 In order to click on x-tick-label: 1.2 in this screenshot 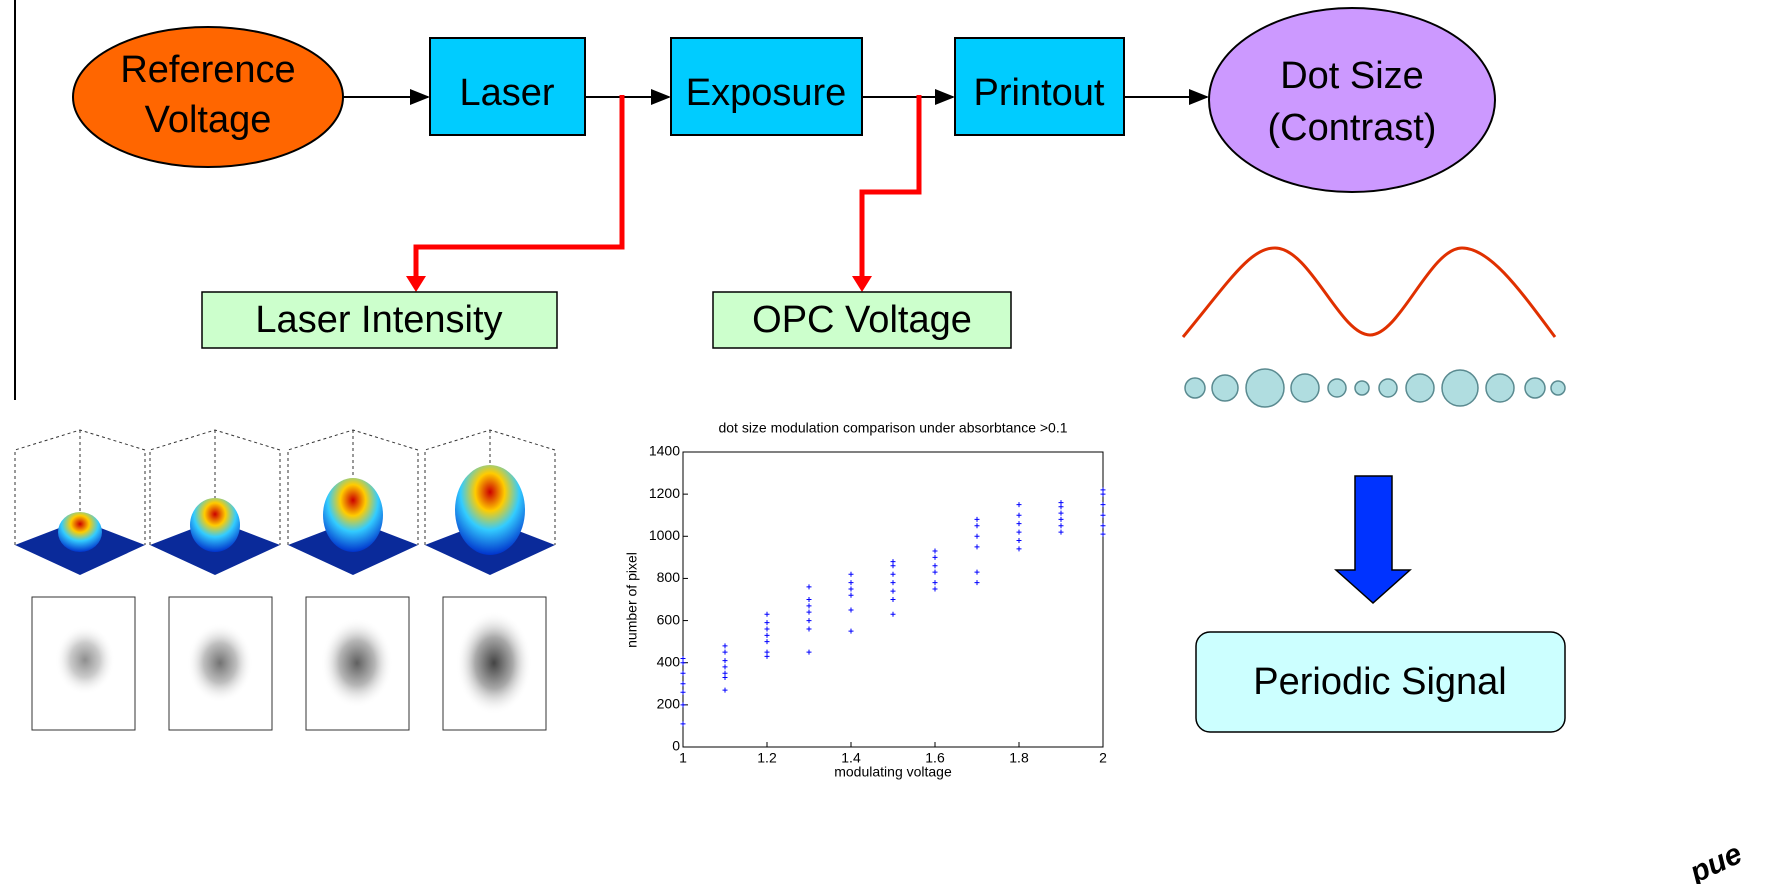, I will do `click(767, 758)`.